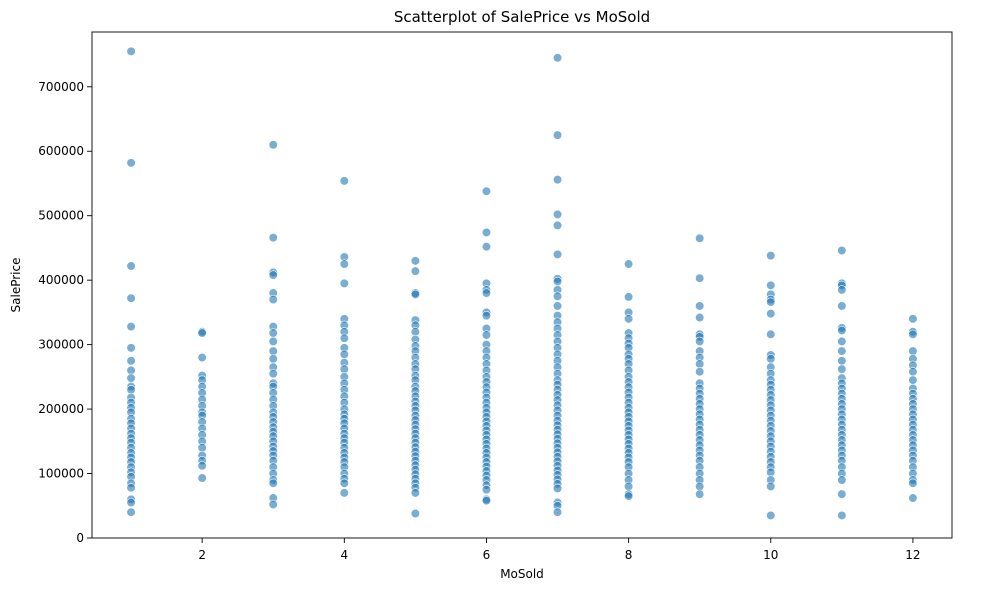 The height and width of the screenshot is (590, 989). Describe the element at coordinates (629, 555) in the screenshot. I see `x-tick-label: 8` at that location.